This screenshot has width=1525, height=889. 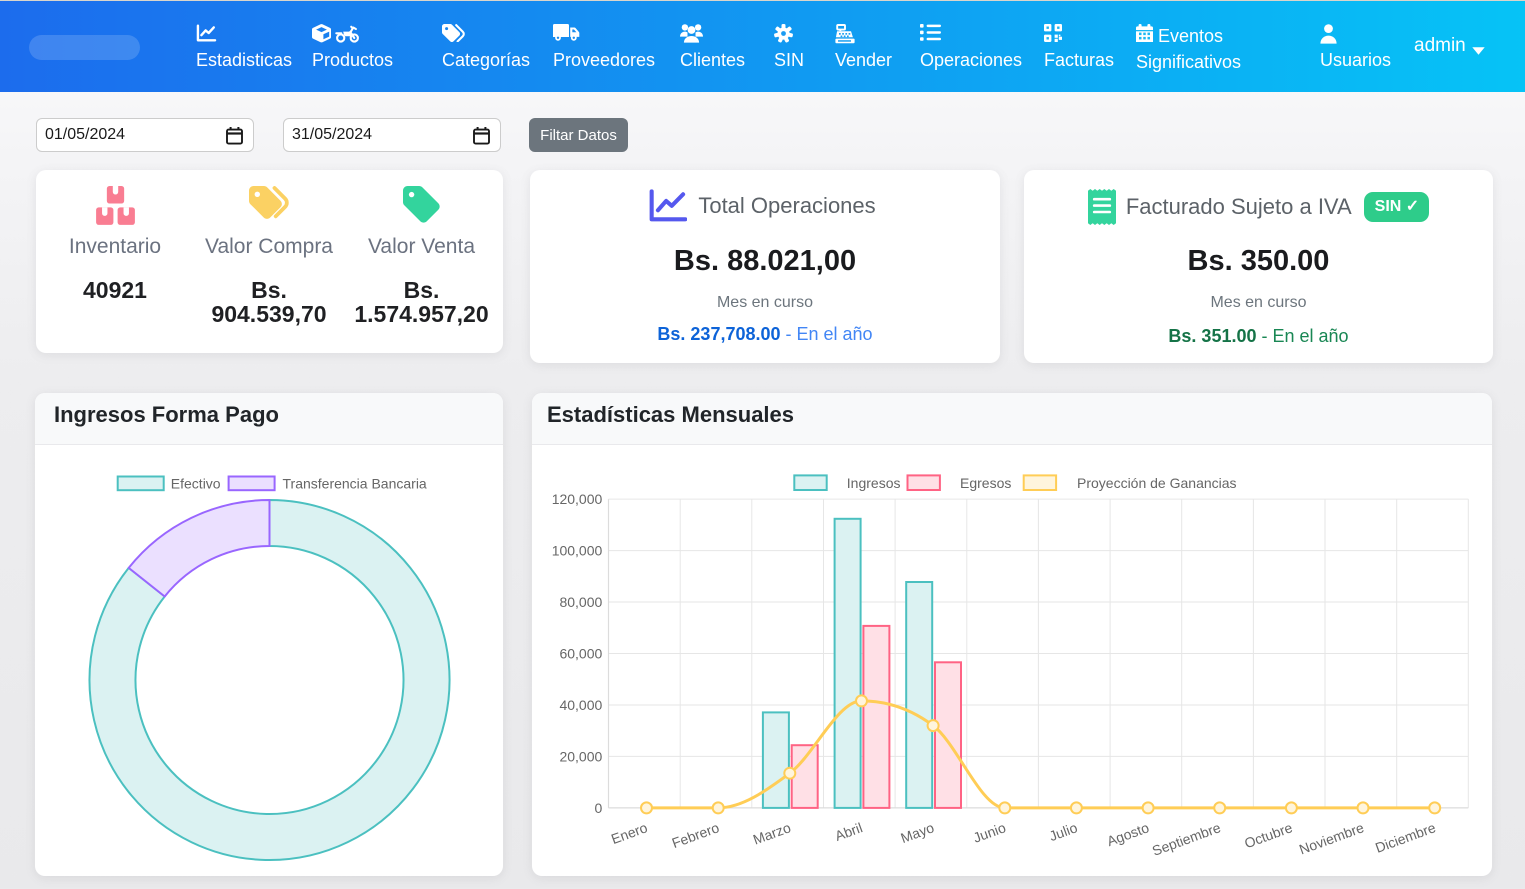 I want to click on svg-text: Junio, so click(x=989, y=832).